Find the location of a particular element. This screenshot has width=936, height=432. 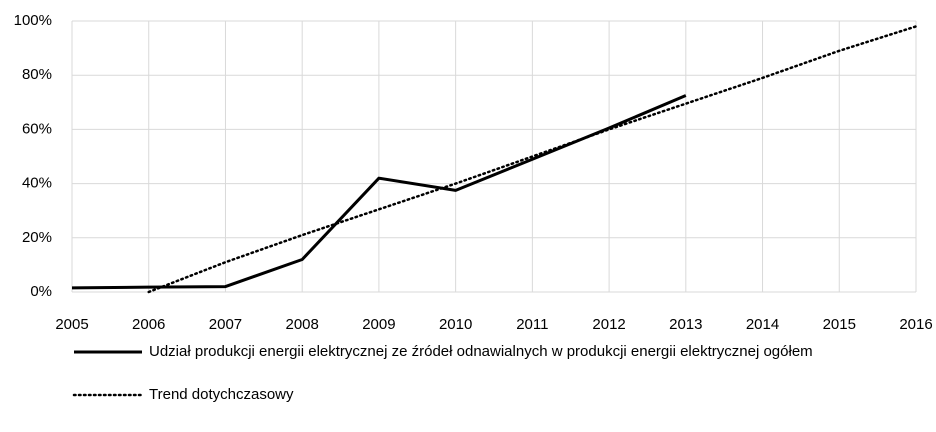

y-tick-label: 60% is located at coordinates (37, 128).